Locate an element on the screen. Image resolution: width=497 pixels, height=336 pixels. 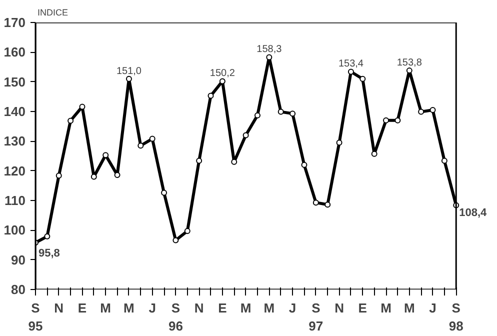
y-tick-label: 80 is located at coordinates (18, 289).